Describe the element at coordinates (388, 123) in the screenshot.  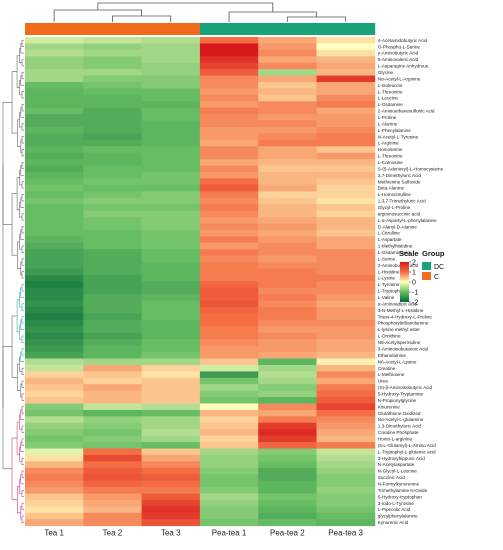
I see `row-label: L-Alanine` at that location.